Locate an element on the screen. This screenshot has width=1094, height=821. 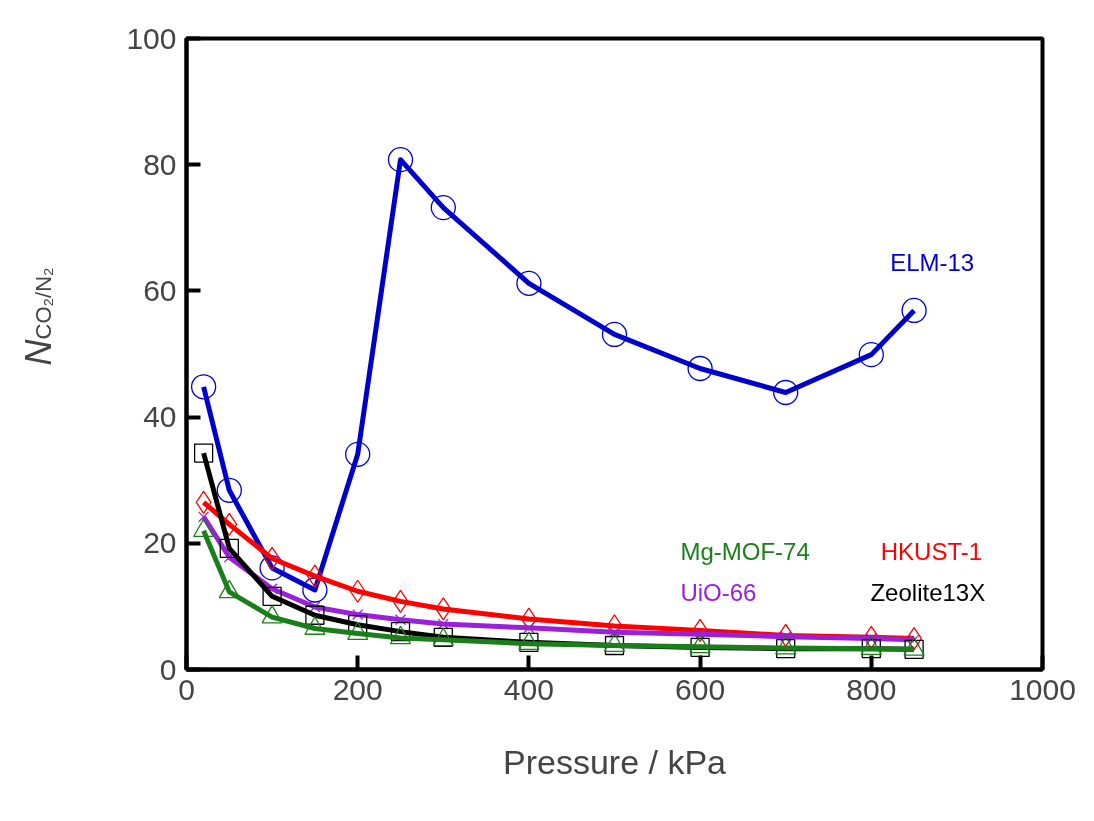
x-tick-label: 400 is located at coordinates (528, 689).